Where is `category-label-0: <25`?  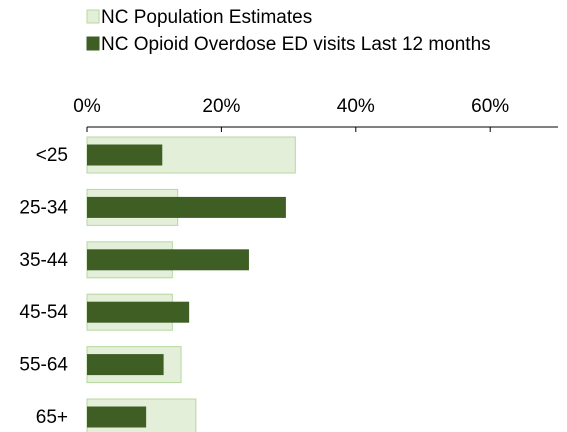 category-label-0: <25 is located at coordinates (52, 155).